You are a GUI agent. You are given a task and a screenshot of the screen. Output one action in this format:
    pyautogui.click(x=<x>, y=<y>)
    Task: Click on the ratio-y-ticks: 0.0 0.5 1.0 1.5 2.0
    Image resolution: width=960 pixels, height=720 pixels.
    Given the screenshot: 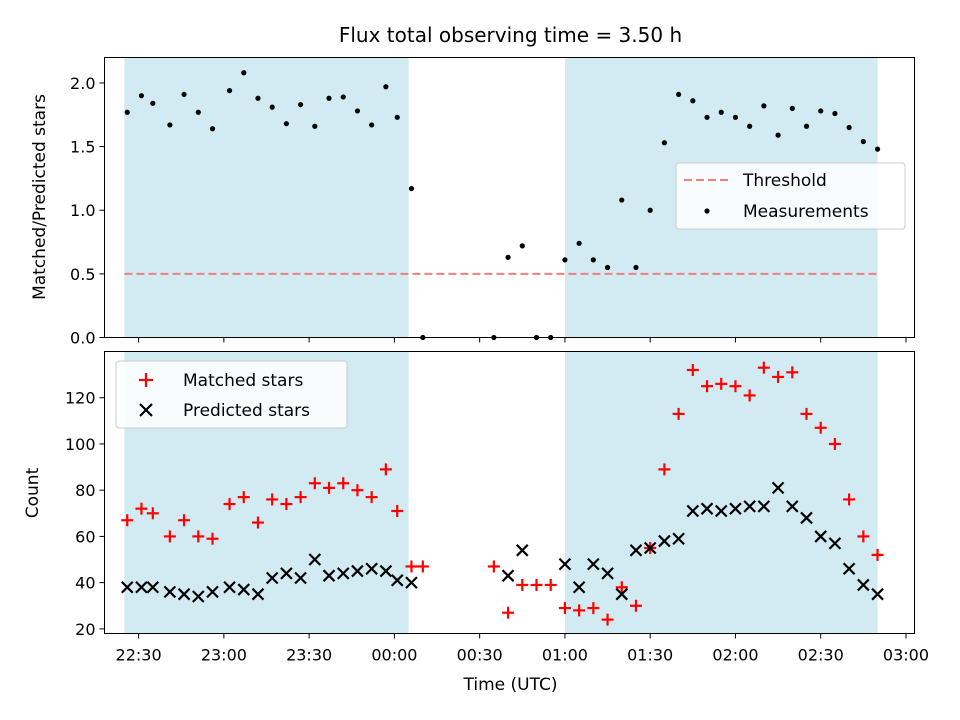 What is the action you would take?
    pyautogui.click(x=87, y=211)
    